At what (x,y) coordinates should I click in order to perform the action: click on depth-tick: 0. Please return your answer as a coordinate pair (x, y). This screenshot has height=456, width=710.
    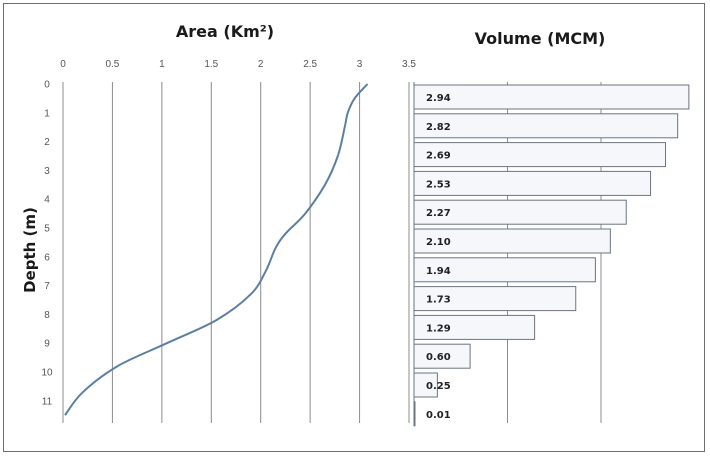
    Looking at the image, I should click on (47, 85).